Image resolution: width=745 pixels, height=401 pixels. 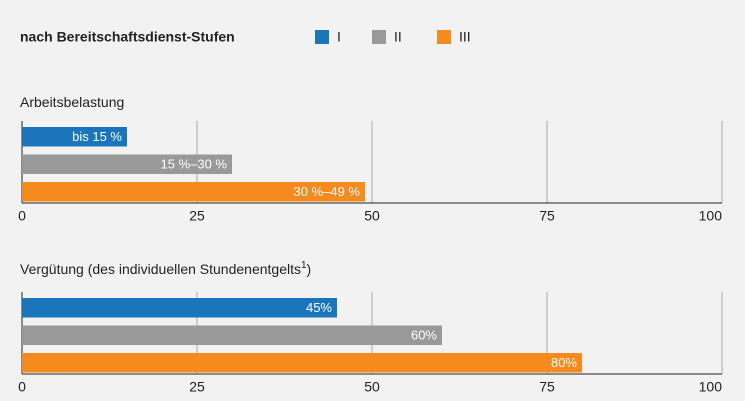 What do you see at coordinates (465, 37) in the screenshot?
I see `legend-label: III` at bounding box center [465, 37].